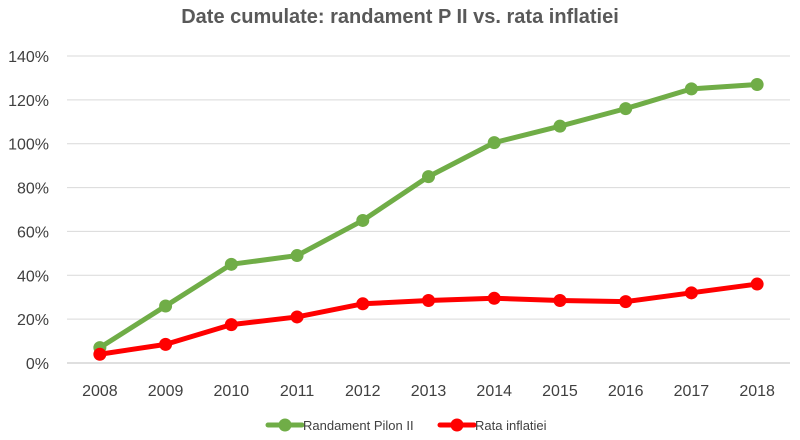 This screenshot has width=800, height=440. I want to click on x-tick-label: 2018, so click(757, 391).